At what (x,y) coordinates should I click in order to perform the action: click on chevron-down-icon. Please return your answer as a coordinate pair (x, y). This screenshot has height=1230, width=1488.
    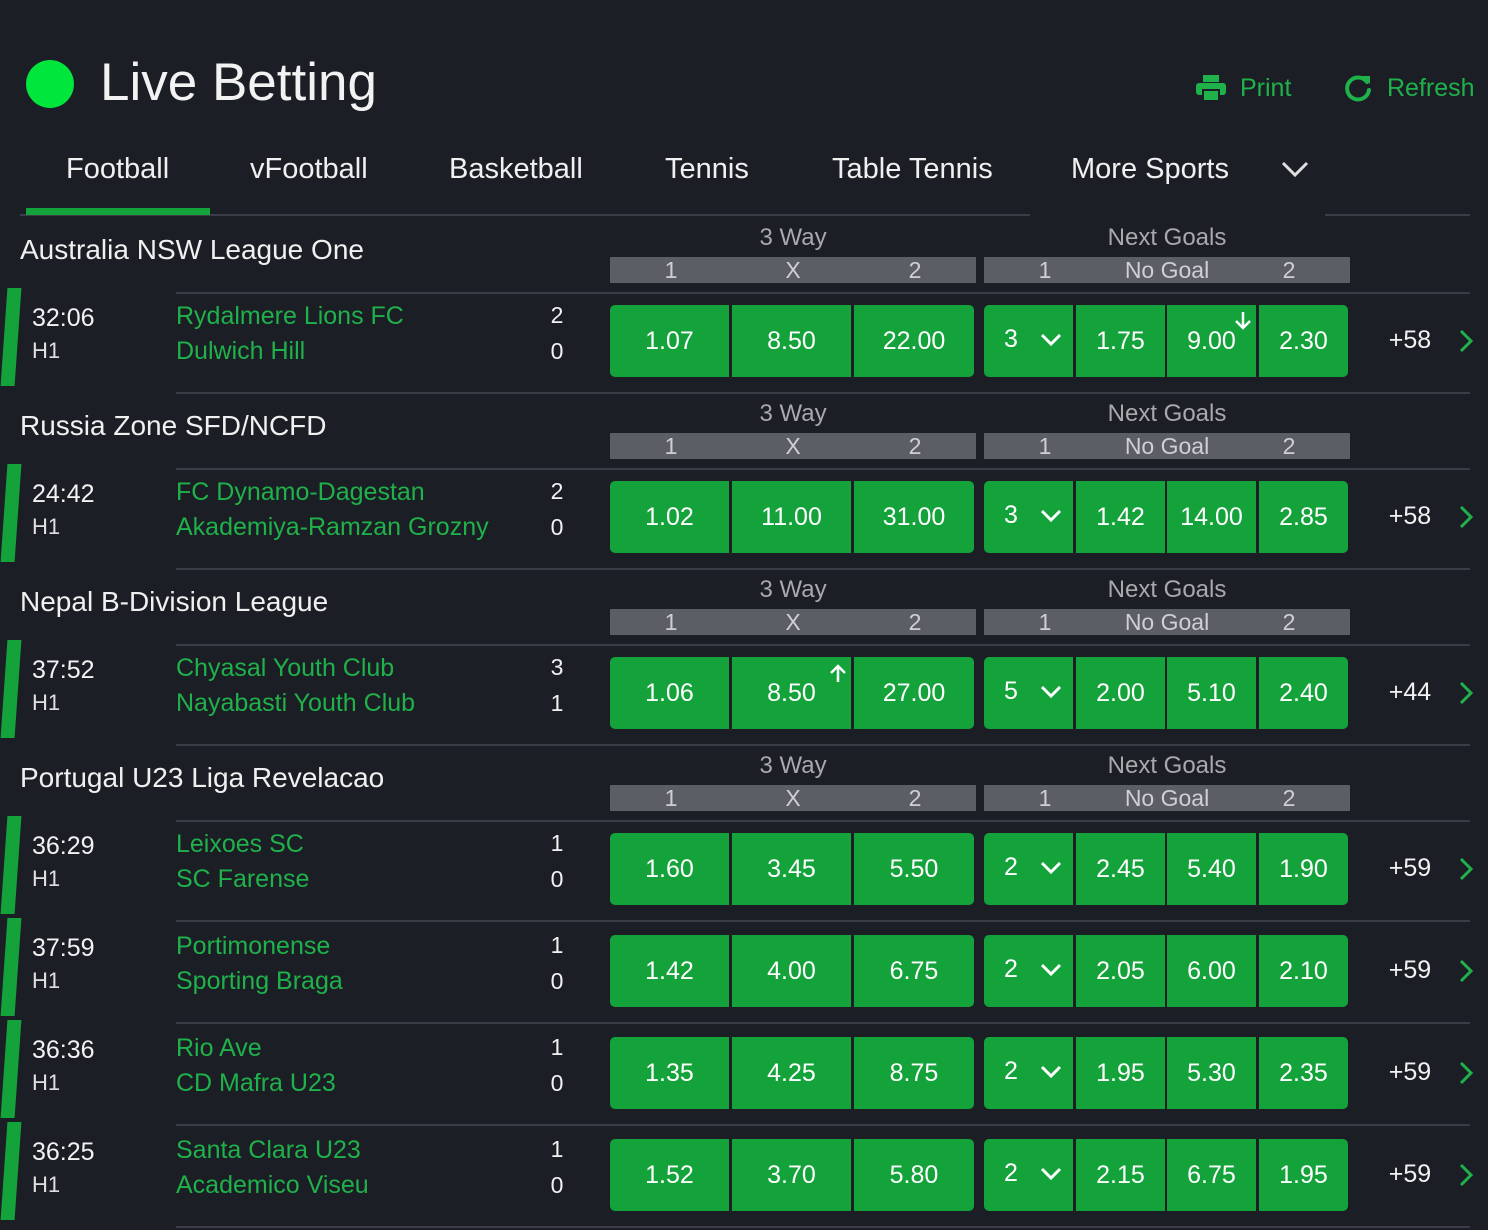
    Looking at the image, I should click on (1295, 169).